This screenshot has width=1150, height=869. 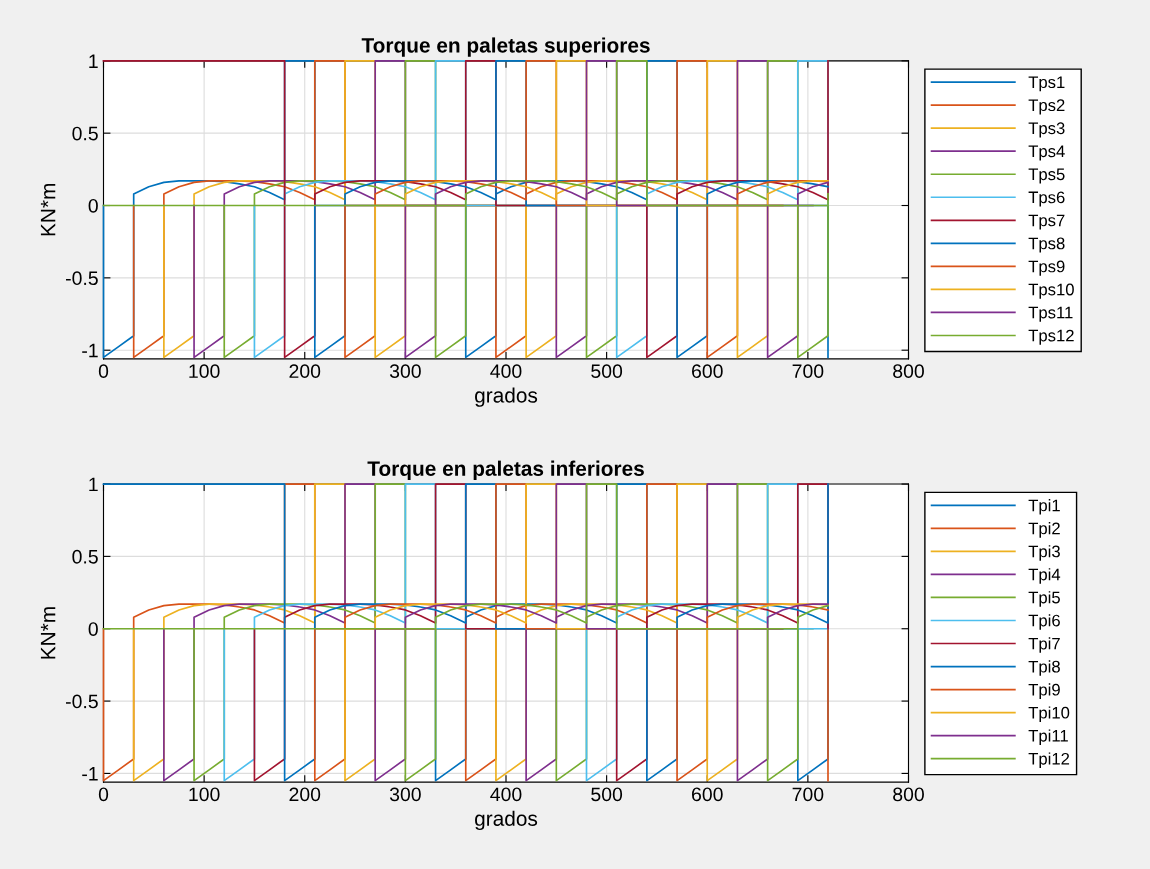 I want to click on legend-label: Tpi12, so click(x=1049, y=760).